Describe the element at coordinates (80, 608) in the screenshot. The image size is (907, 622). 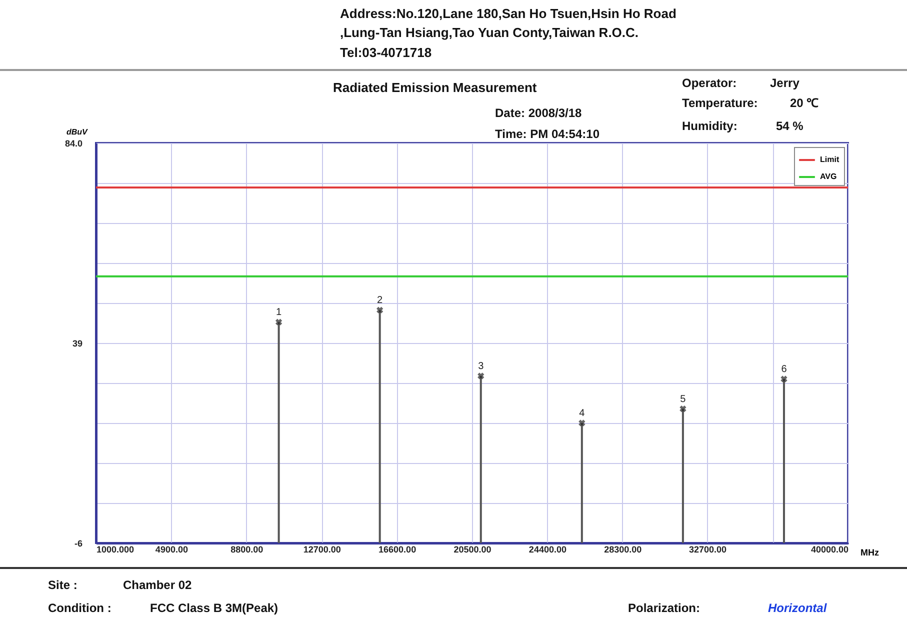
I see `text: Condition :` at that location.